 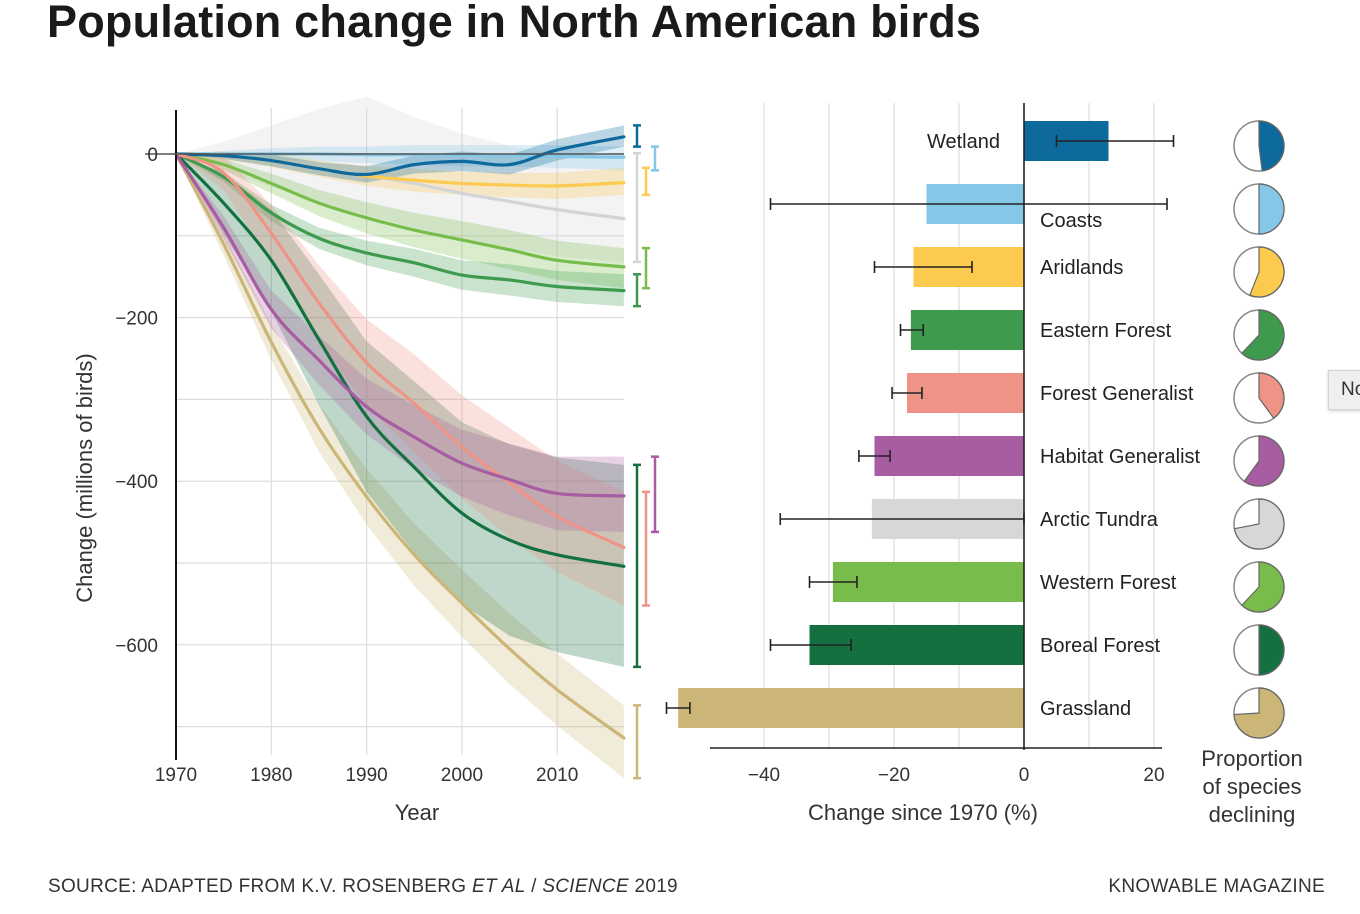 What do you see at coordinates (1099, 141) in the screenshot?
I see `bar-wetland` at bounding box center [1099, 141].